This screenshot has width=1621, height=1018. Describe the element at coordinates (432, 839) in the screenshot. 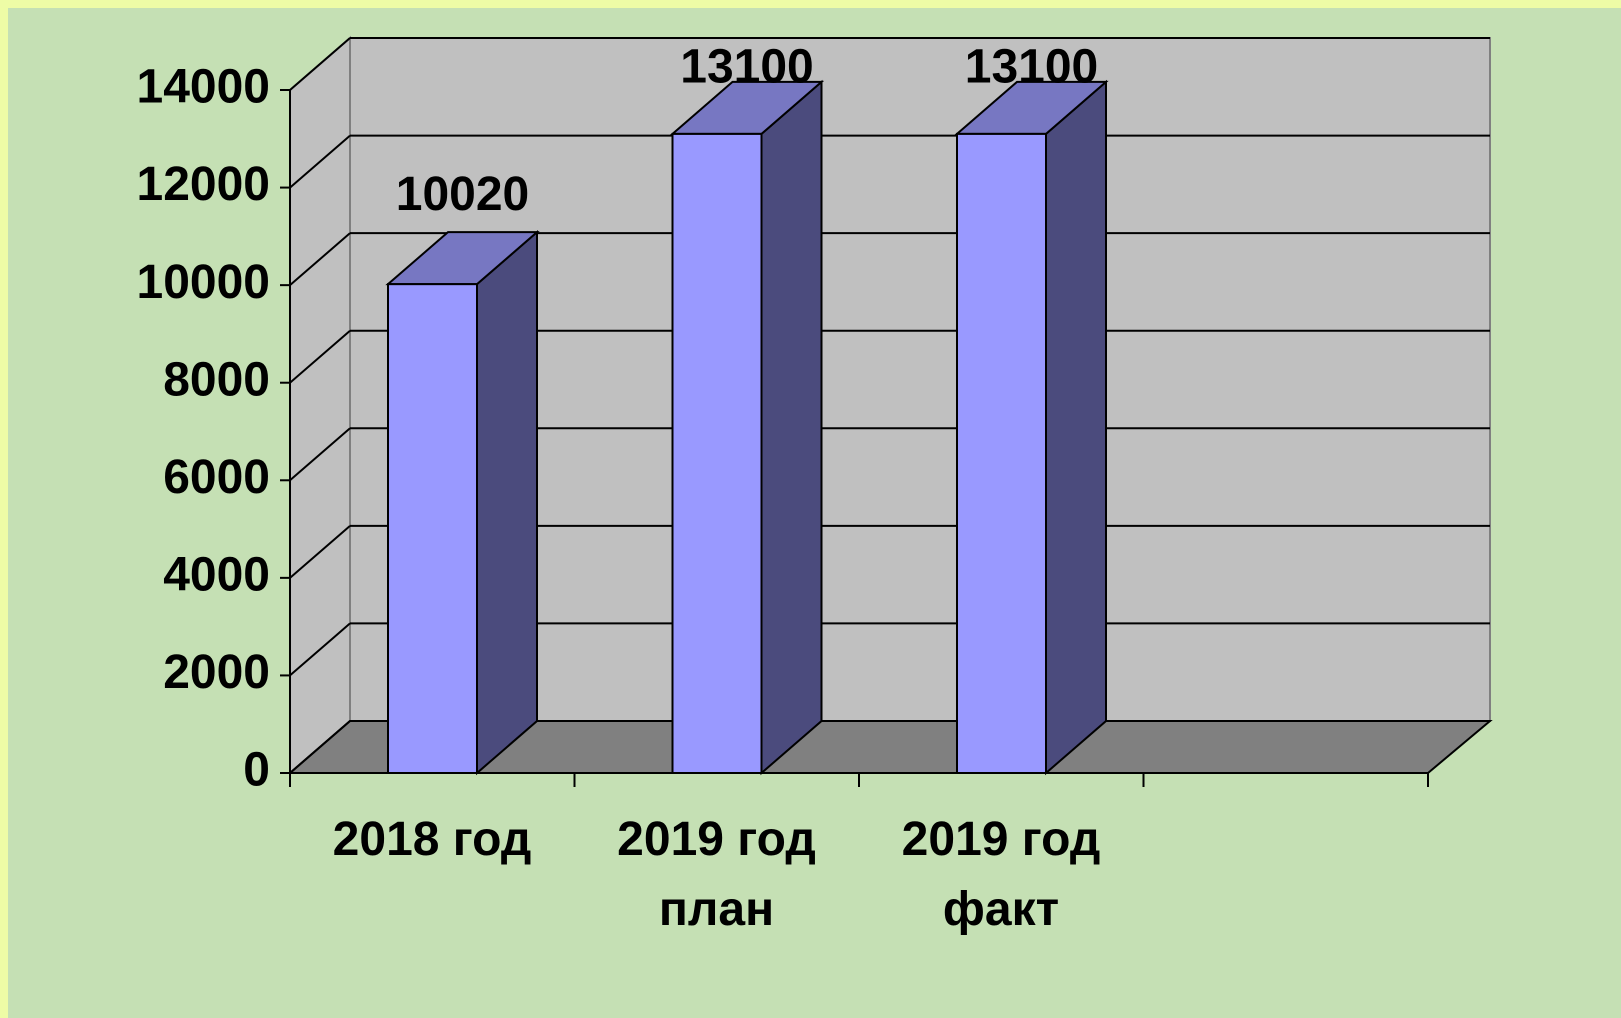

I see `x-tick-label: 2018 год` at that location.